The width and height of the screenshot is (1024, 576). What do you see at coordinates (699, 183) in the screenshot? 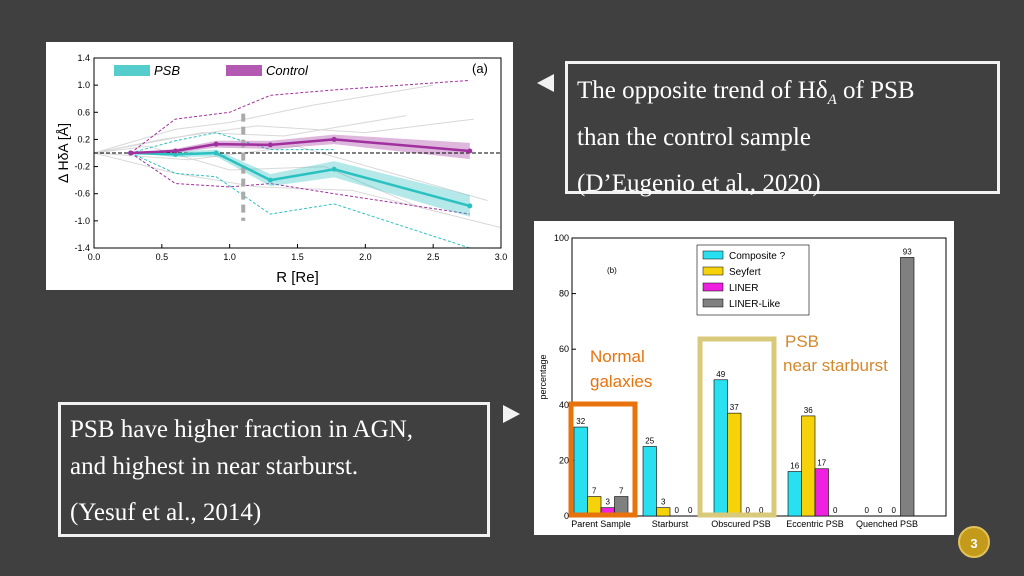
I see `note-top-reference: (D’Eugenio et al., 2020)` at bounding box center [699, 183].